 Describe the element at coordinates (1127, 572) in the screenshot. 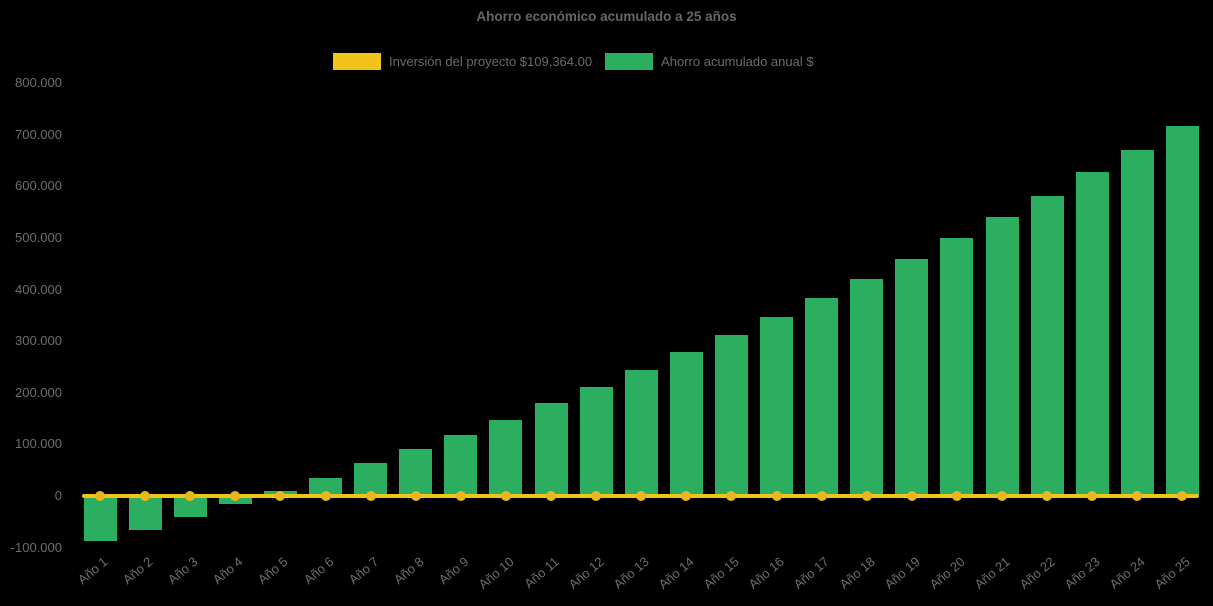

I see `x-tick-year-24: Año 24` at that location.